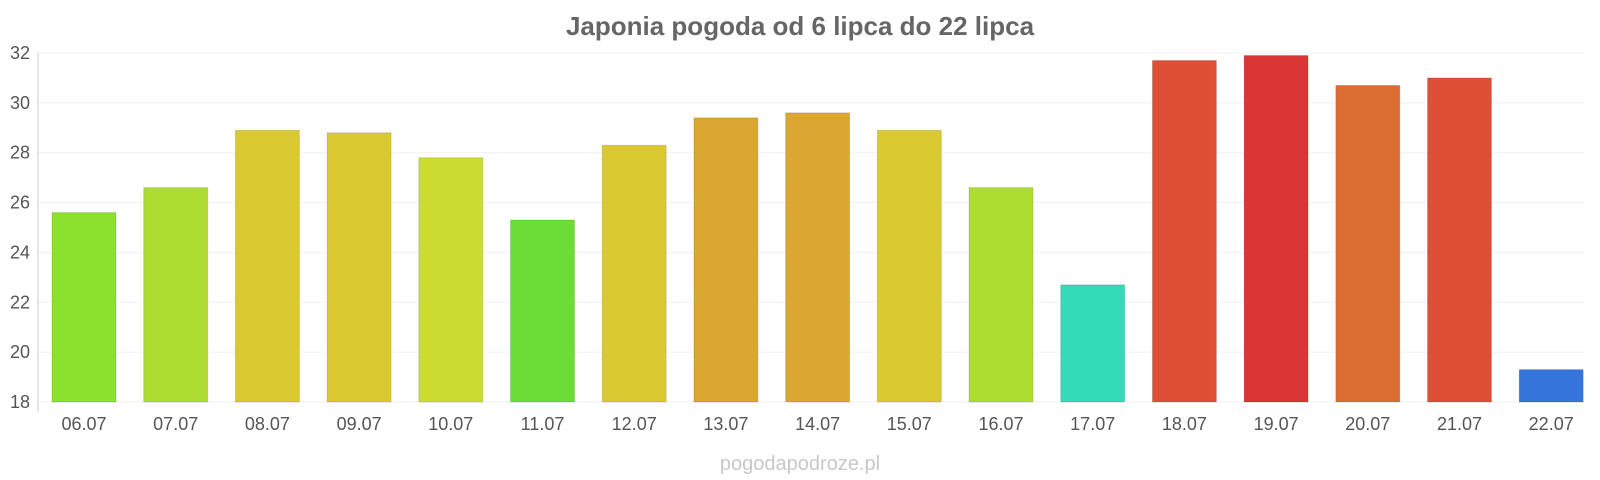 This screenshot has width=1600, height=480. What do you see at coordinates (725, 424) in the screenshot?
I see `x-tick-label: 13.07` at bounding box center [725, 424].